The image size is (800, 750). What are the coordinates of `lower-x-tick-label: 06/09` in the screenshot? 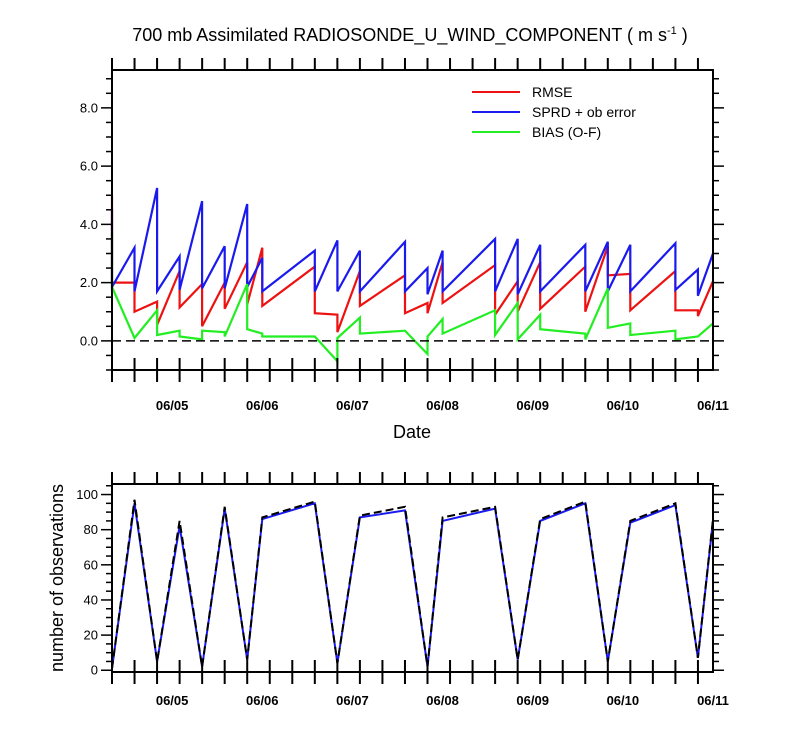 It's located at (532, 700).